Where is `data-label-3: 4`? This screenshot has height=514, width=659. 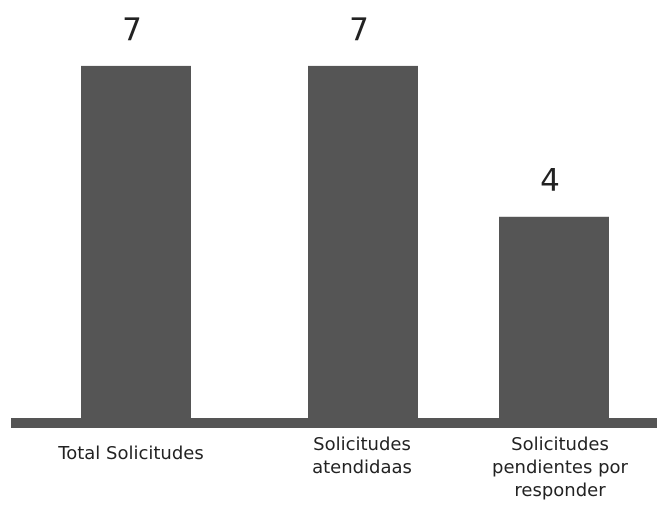
data-label-3: 4 is located at coordinates (550, 181).